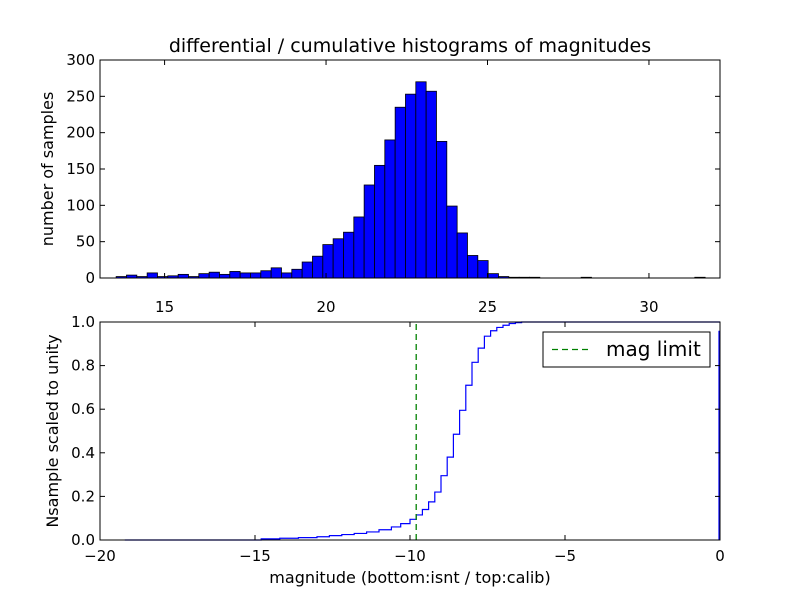  Describe the element at coordinates (47, 169) in the screenshot. I see `top-y-axis-label: number of samples` at that location.